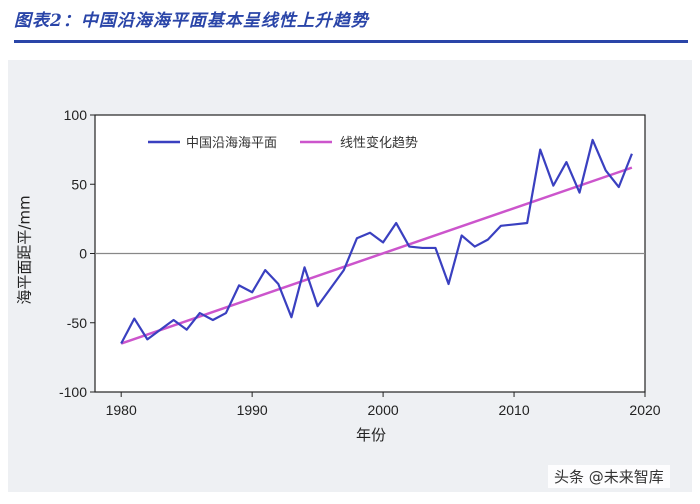  I want to click on x-tick-label: 1990, so click(252, 410).